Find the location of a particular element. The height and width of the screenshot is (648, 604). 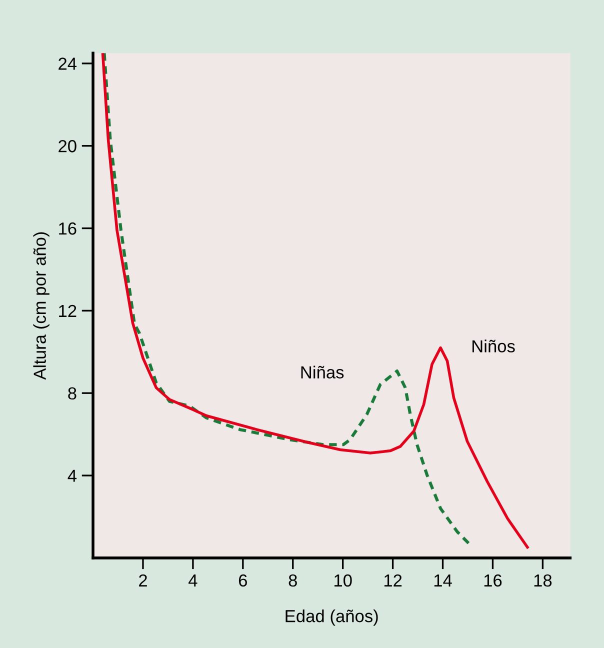

y-tick-label: 24 is located at coordinates (67, 64).